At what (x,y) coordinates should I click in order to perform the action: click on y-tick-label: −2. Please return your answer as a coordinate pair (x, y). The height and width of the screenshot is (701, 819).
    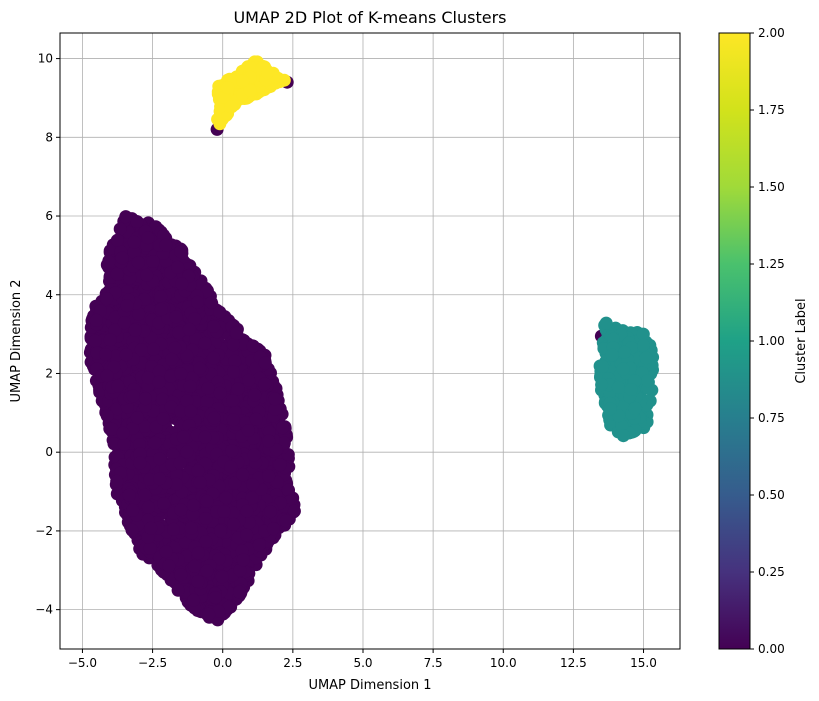
    Looking at the image, I should click on (44, 531).